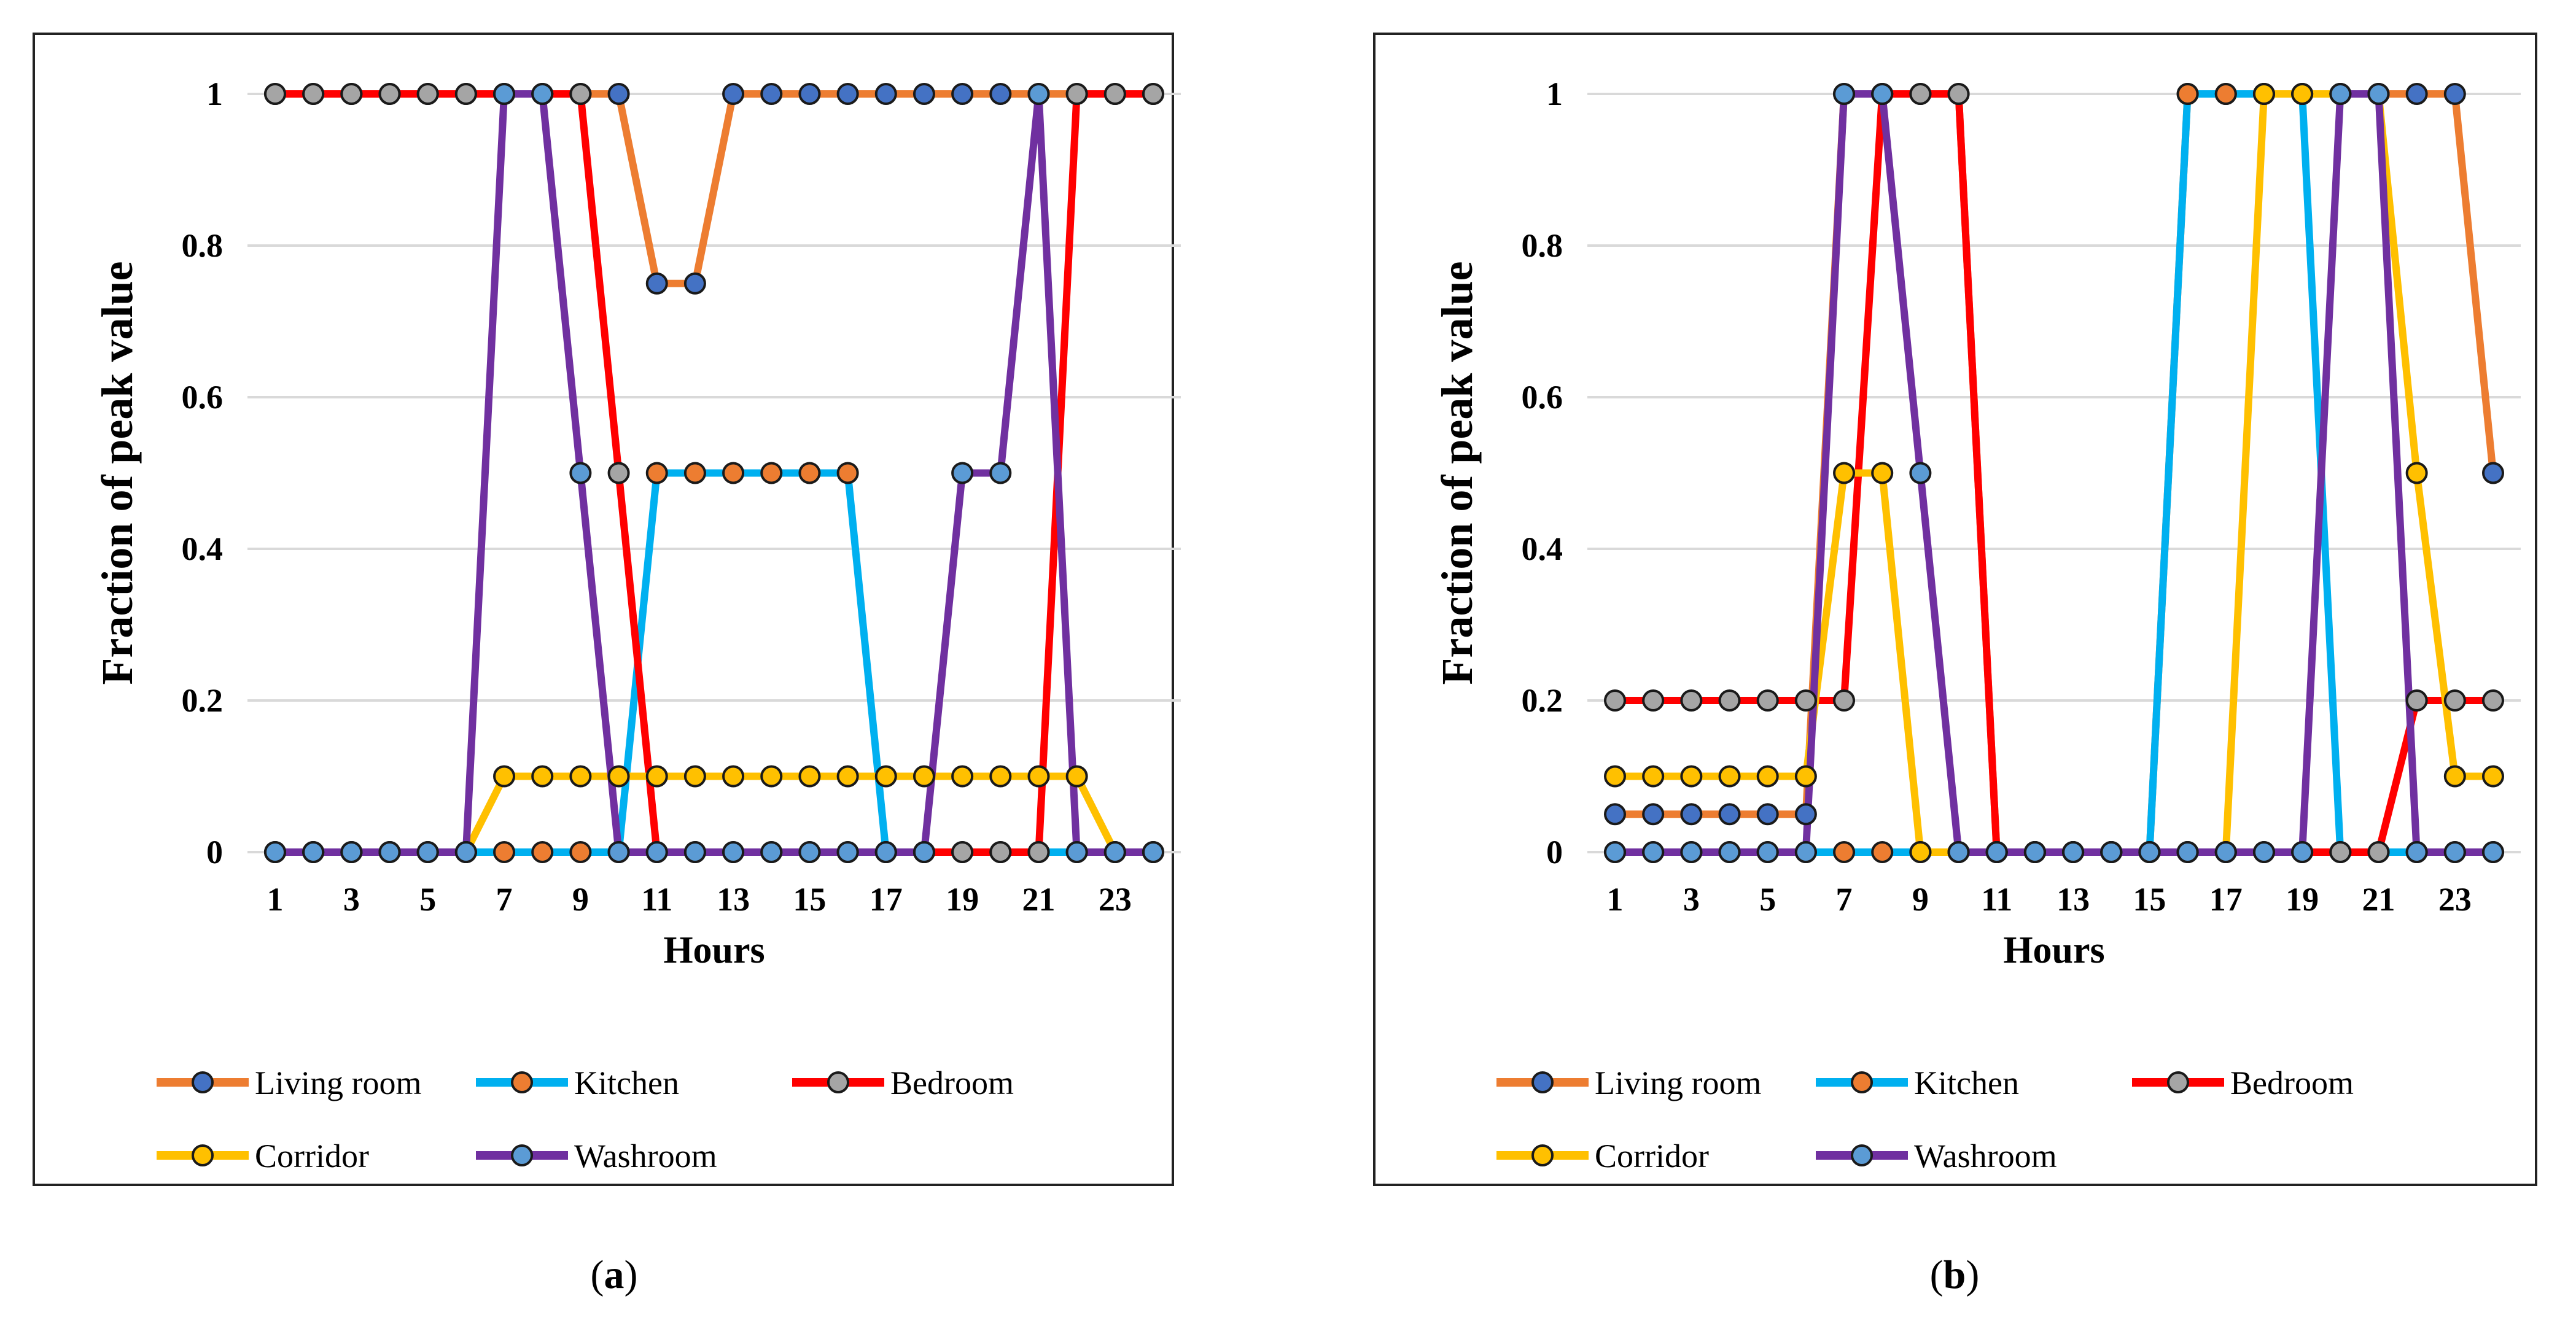  What do you see at coordinates (1920, 899) in the screenshot?
I see `chart-b-x-tick-label: 9` at bounding box center [1920, 899].